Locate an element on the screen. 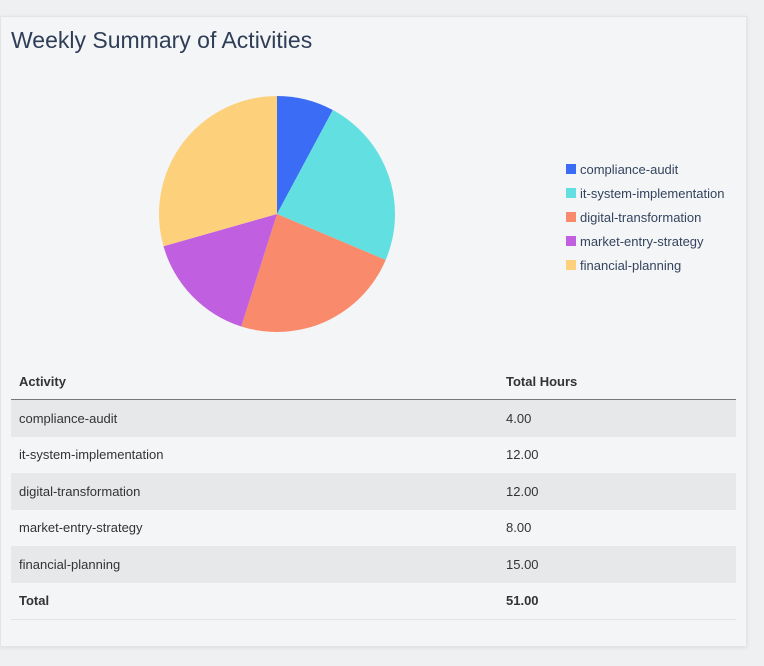 The image size is (764, 666). legend-label: market-entry-strategy is located at coordinates (642, 241).